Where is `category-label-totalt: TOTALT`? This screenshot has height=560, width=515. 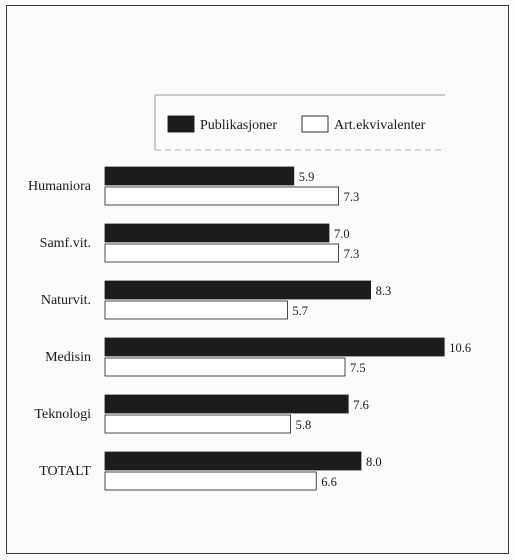 category-label-totalt: TOTALT is located at coordinates (65, 471).